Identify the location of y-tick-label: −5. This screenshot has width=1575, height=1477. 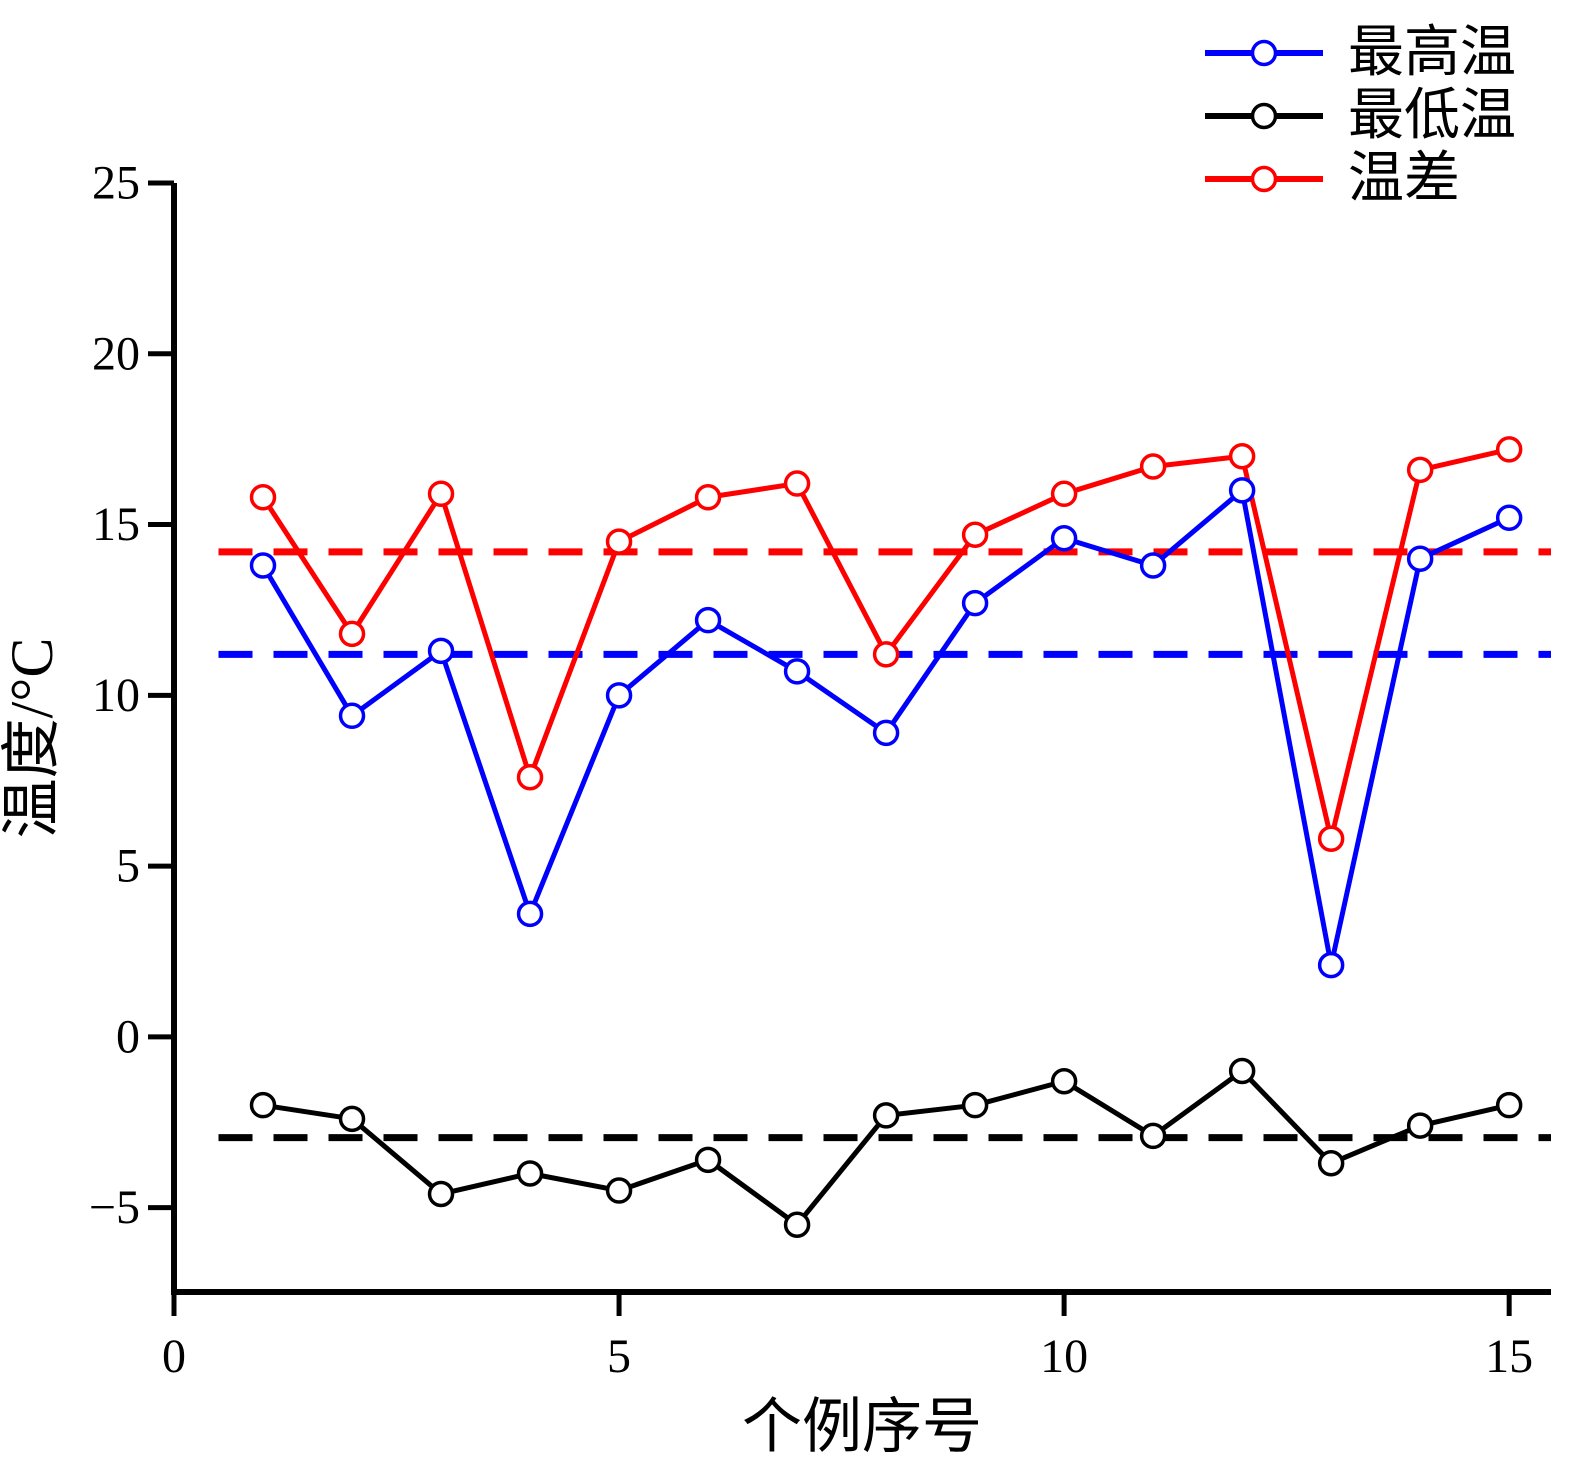
(114, 1207).